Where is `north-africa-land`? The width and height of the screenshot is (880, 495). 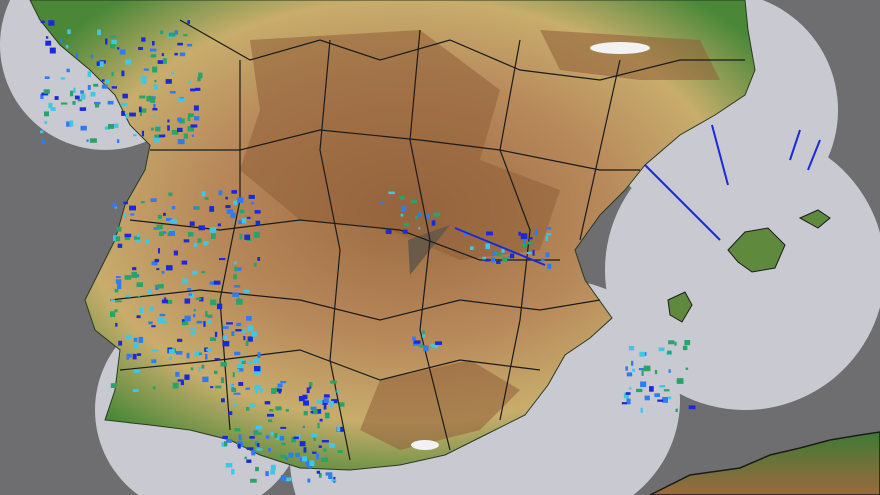
north-africa-land is located at coordinates (764, 463).